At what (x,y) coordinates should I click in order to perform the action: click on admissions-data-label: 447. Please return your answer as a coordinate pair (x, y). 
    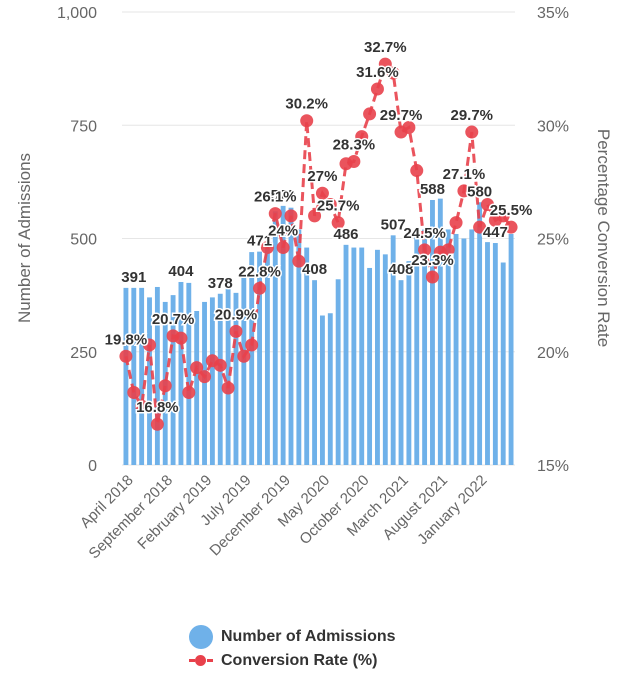
    Looking at the image, I should click on (495, 232).